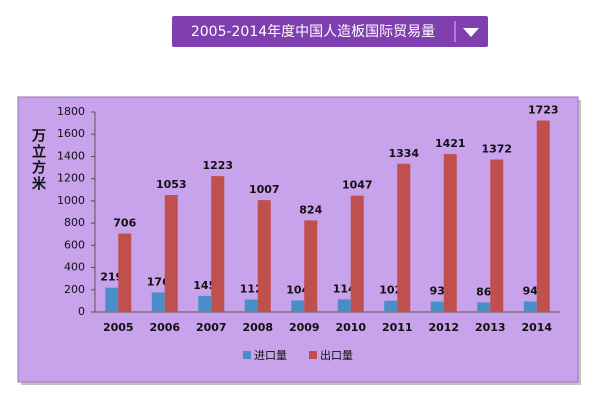 The width and height of the screenshot is (600, 400). I want to click on title-banner, so click(330, 31).